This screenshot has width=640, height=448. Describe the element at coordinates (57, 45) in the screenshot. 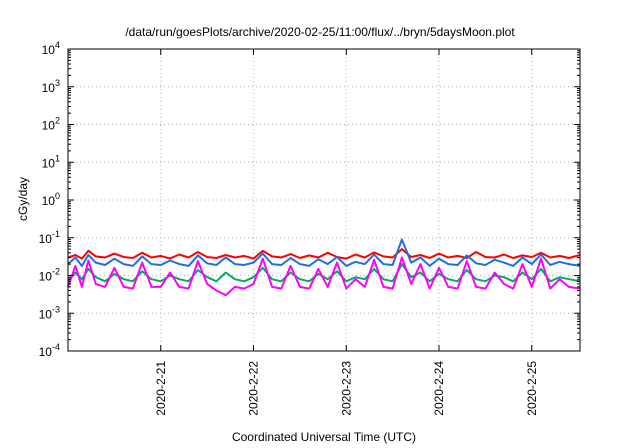

I see `y-tick-exponent: 4` at that location.